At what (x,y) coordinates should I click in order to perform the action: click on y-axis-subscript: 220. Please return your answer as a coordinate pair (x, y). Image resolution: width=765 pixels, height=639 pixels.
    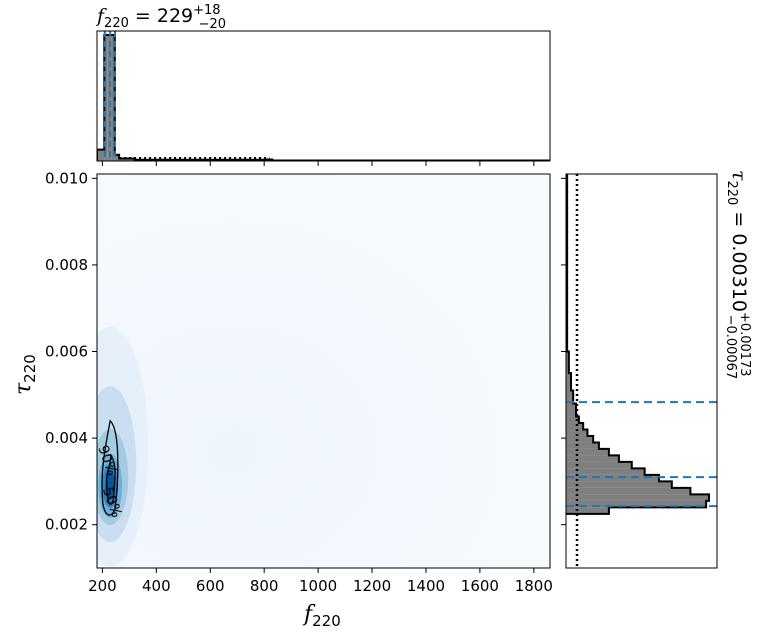
    Looking at the image, I should click on (30, 368).